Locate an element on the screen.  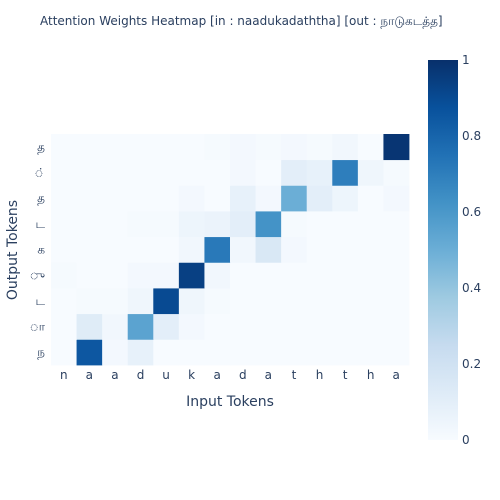
x-tick-label: n is located at coordinates (64, 375).